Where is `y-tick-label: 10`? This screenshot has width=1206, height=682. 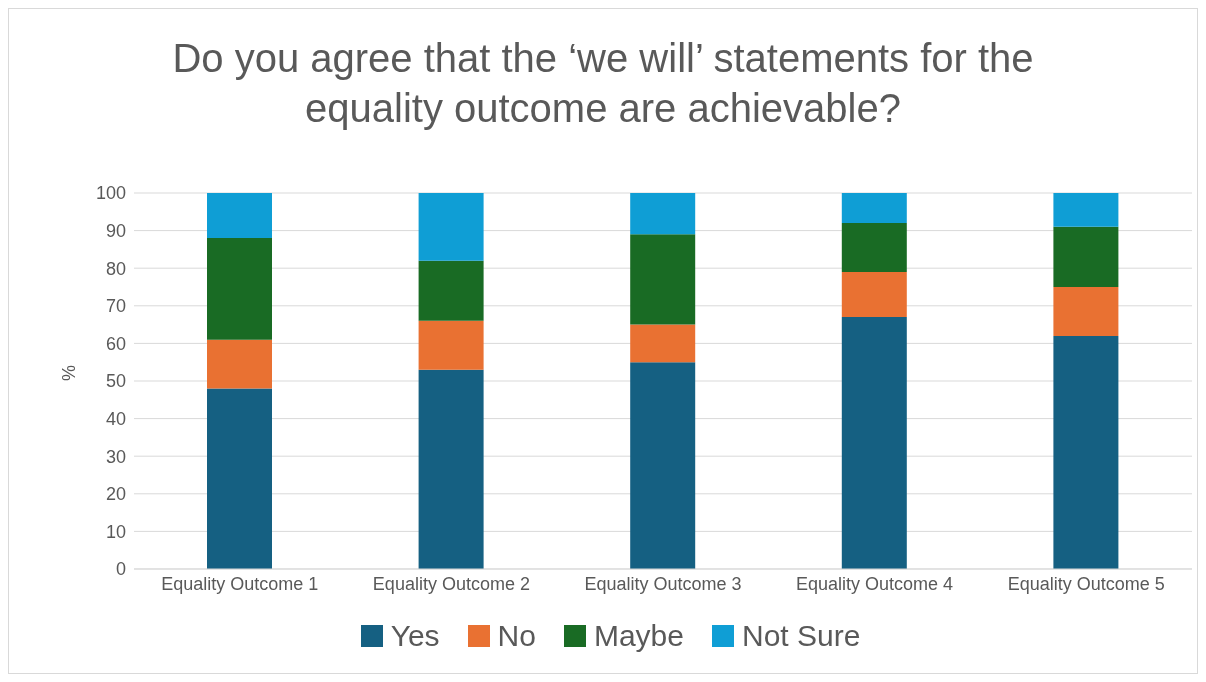
y-tick-label: 10 is located at coordinates (115, 531).